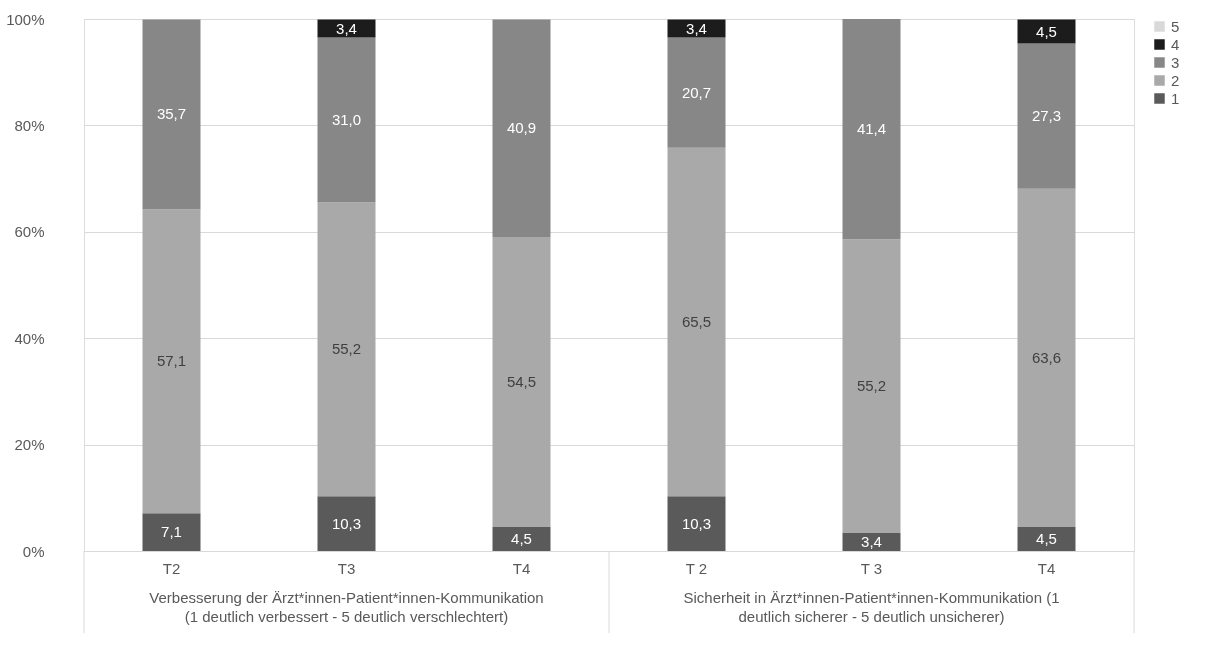  What do you see at coordinates (29, 445) in the screenshot?
I see `y-tick-label: 20%` at bounding box center [29, 445].